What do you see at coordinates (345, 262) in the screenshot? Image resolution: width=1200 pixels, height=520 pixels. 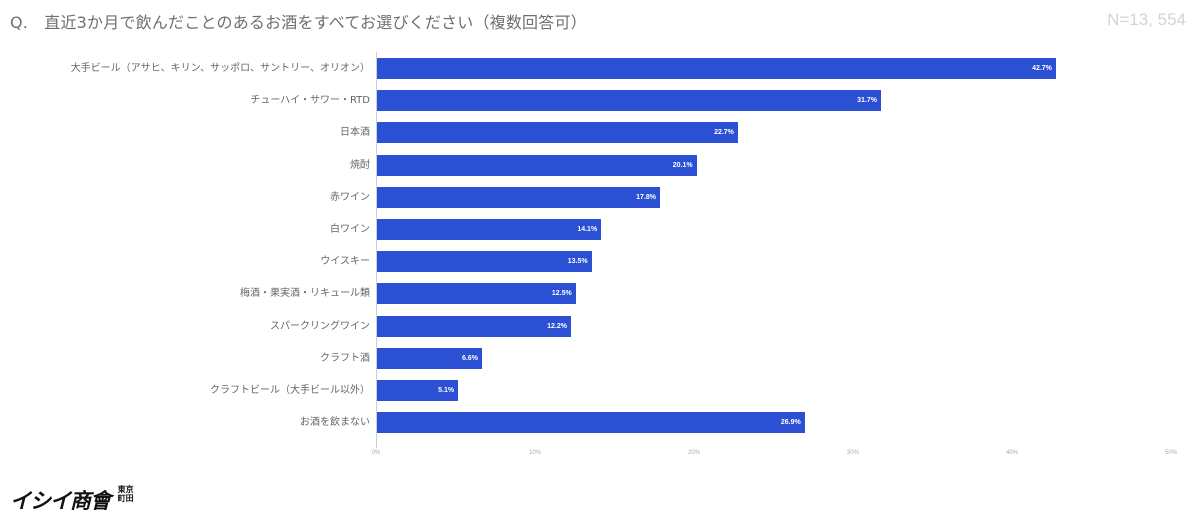 I see `category-label: ウイスキー` at bounding box center [345, 262].